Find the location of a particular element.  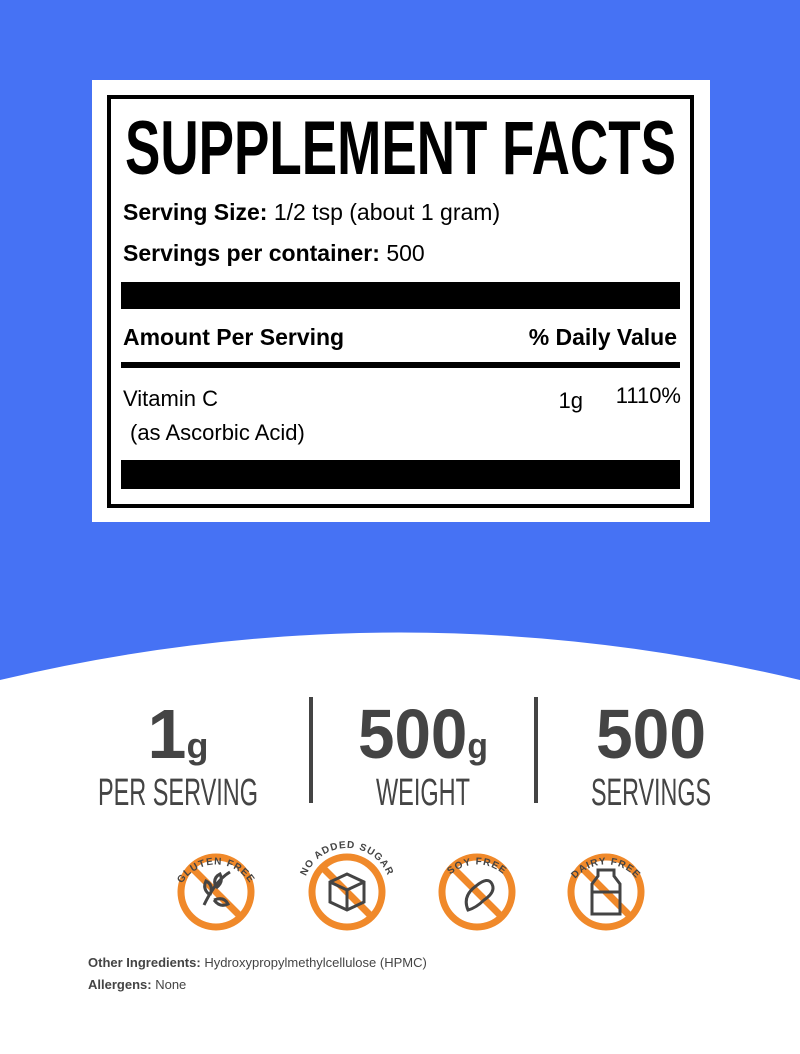

nutrient-dv: 1110% is located at coordinates (648, 395).